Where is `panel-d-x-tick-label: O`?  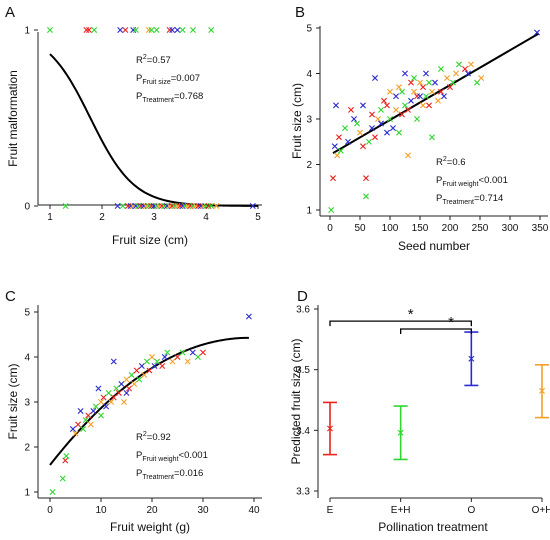 panel-d-x-tick-label: O is located at coordinates (471, 510).